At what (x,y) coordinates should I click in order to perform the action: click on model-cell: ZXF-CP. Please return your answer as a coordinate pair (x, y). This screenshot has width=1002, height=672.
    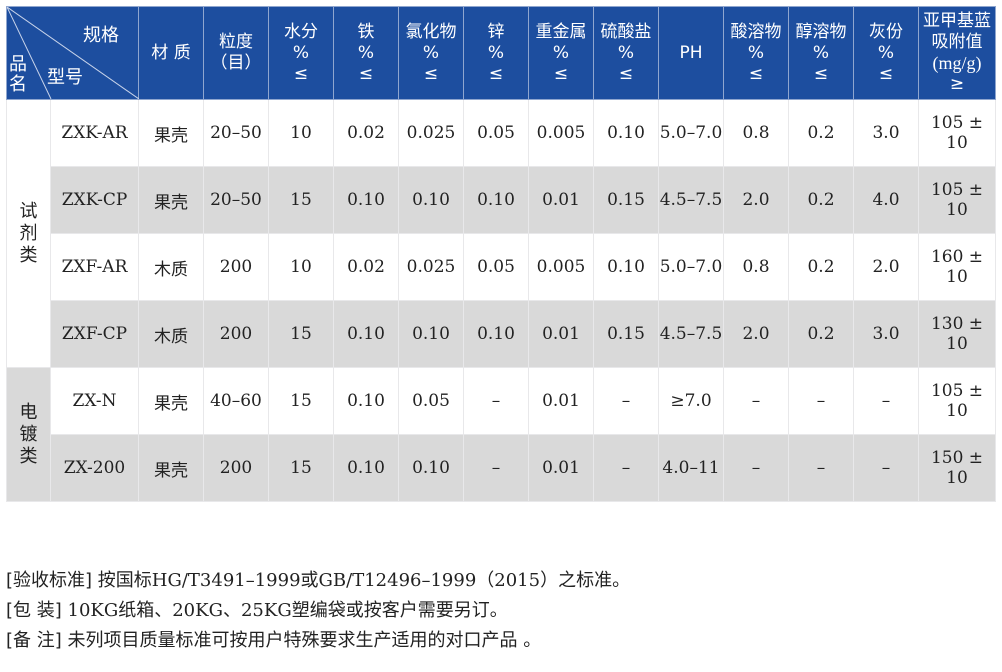
    Looking at the image, I should click on (94, 334).